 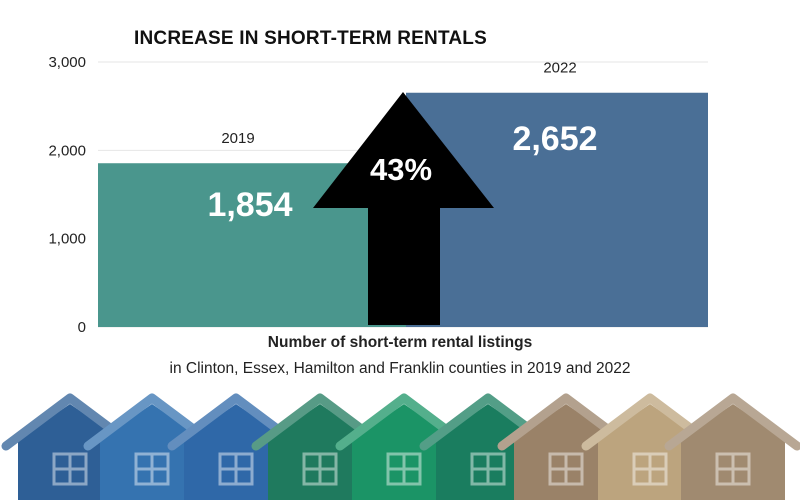 I want to click on up-arrow-icon, so click(x=403, y=208).